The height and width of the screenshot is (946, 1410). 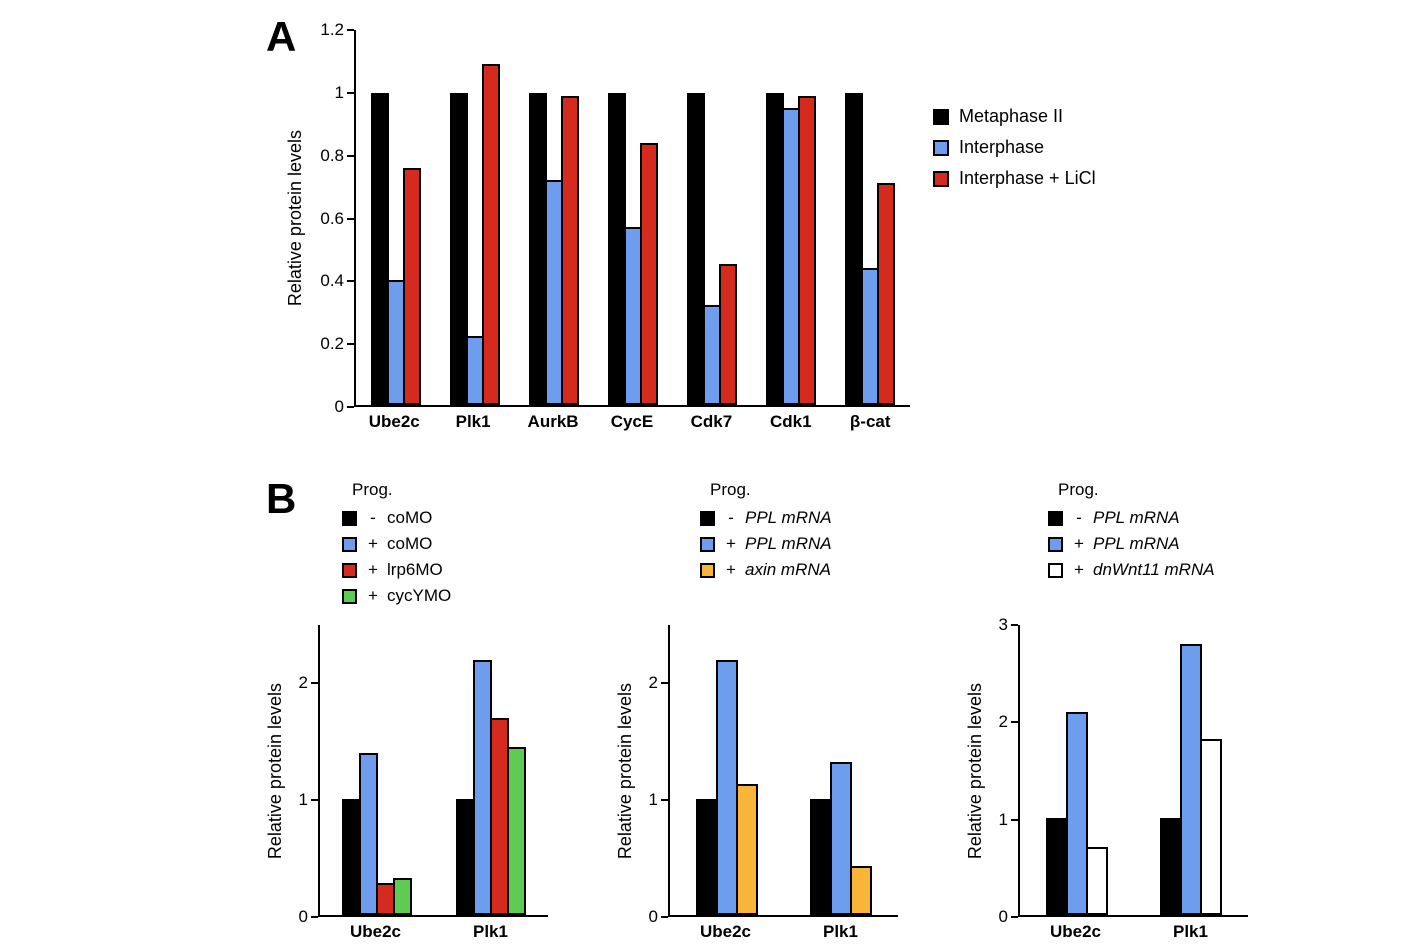 I want to click on panel-b1-bar-chart: Relative protein levels 0 1 2 Ube2c Plk1, so click(x=405, y=783).